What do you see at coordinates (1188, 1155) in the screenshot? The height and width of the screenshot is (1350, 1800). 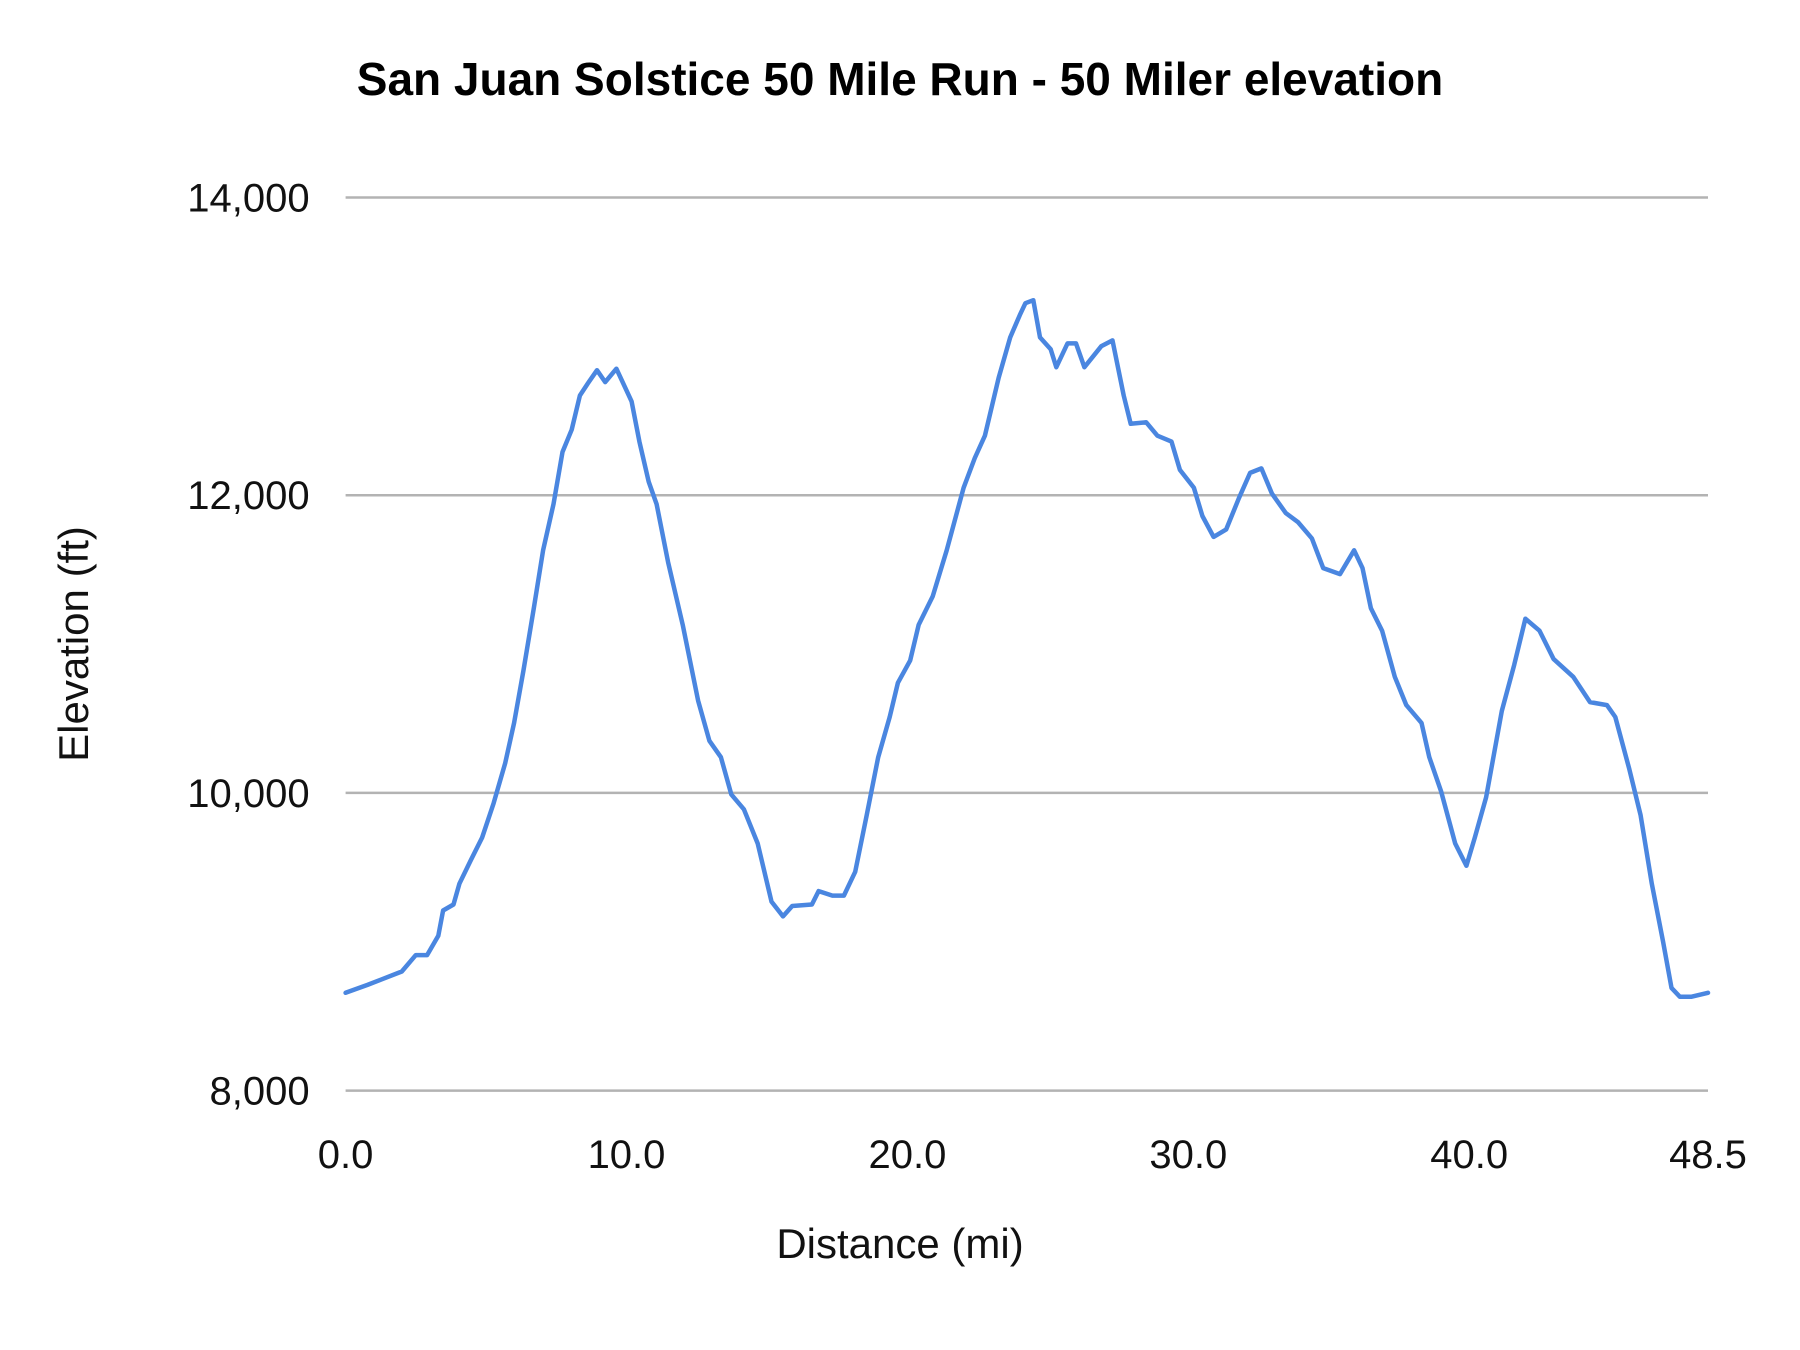 I see `x-tick-label: 30.0` at bounding box center [1188, 1155].